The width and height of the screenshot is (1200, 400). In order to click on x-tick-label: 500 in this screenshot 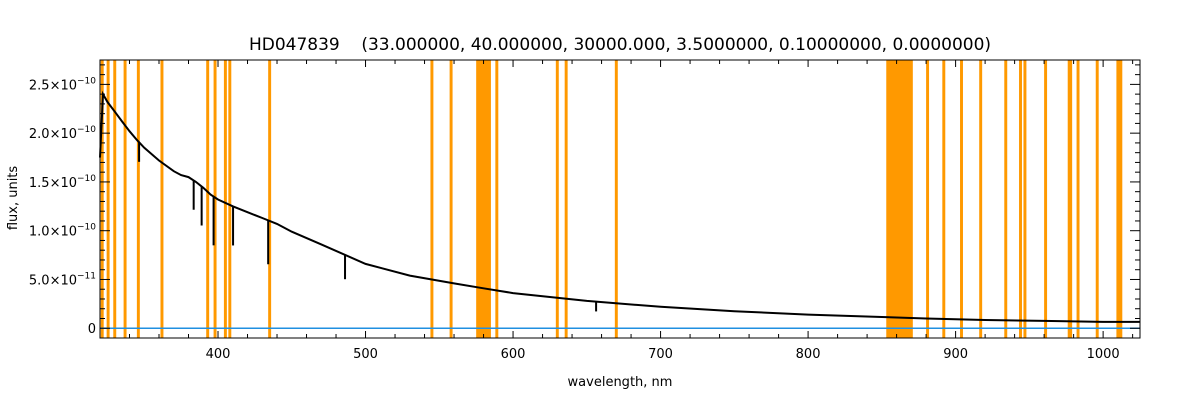, I will do `click(365, 354)`.